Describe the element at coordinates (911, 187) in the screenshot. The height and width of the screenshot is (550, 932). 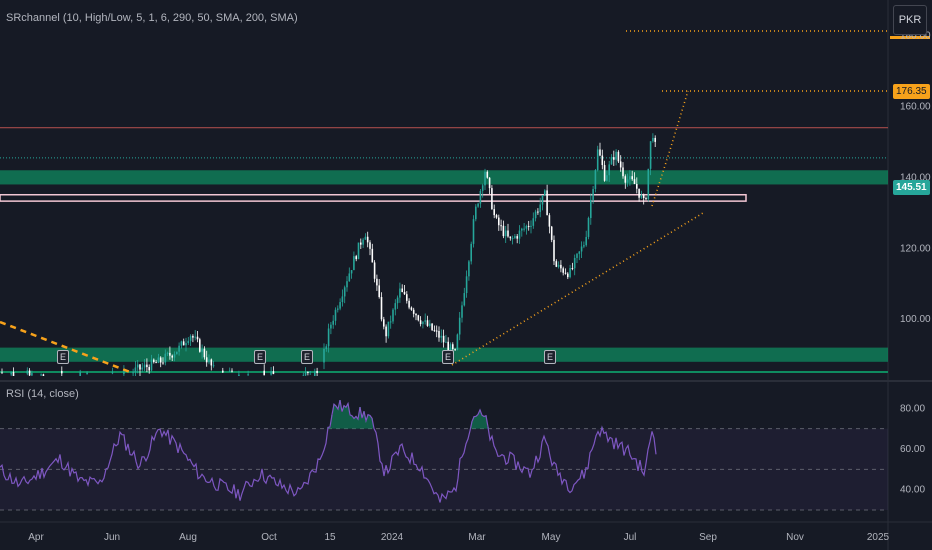
I see `last-price-tag: 145.51` at that location.